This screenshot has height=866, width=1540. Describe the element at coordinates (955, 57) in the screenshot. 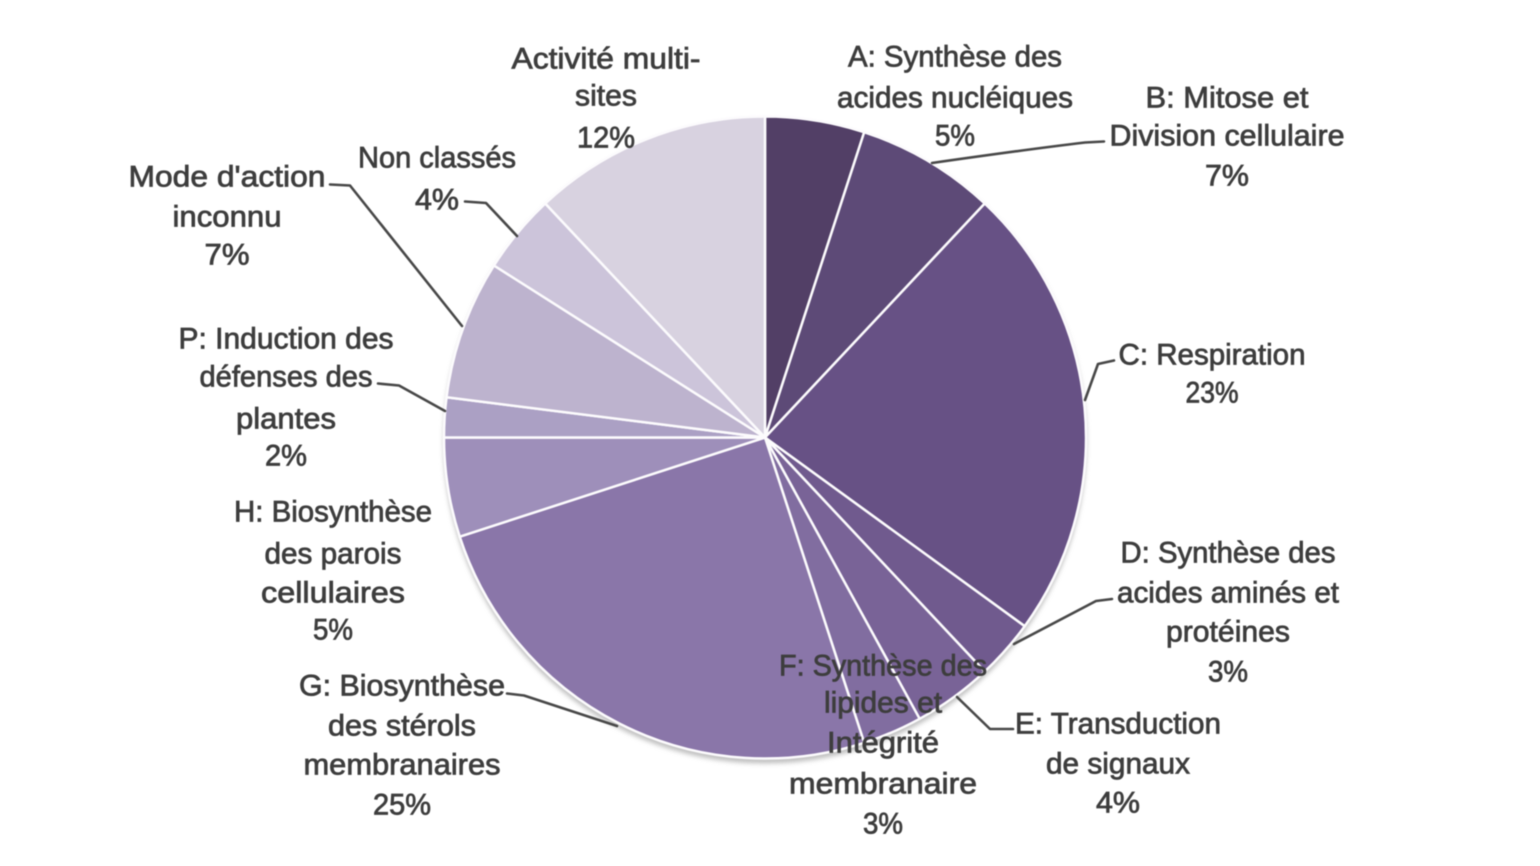

I see `svg-text: A: Synthèse des` at that location.